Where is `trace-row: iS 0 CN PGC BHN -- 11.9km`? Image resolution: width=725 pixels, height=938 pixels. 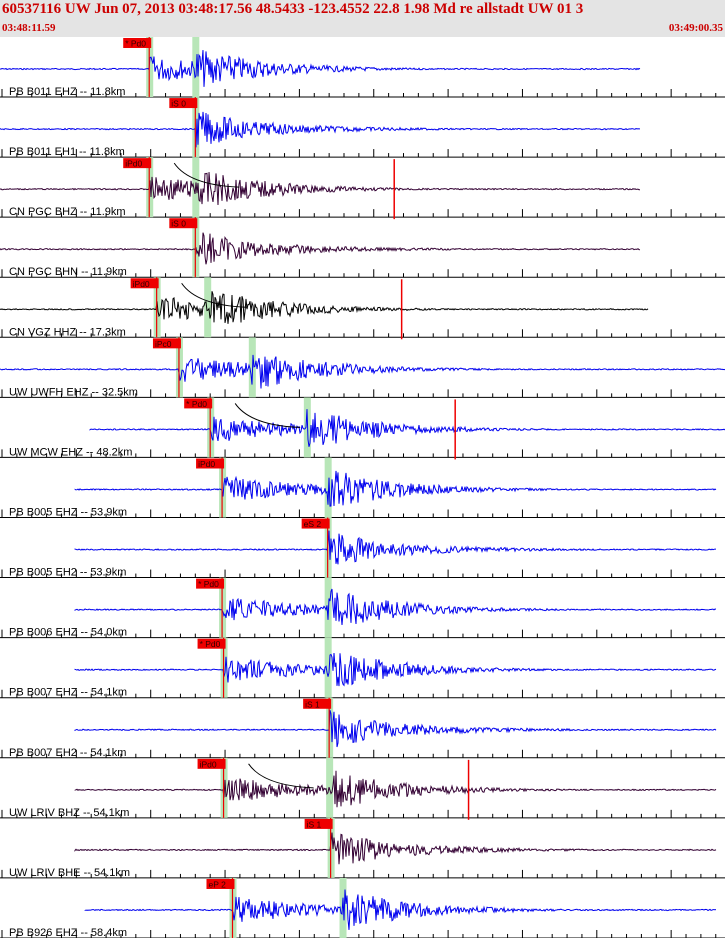
trace-row: iS 0 CN PGC BHN -- 11.9km is located at coordinates (362, 247).